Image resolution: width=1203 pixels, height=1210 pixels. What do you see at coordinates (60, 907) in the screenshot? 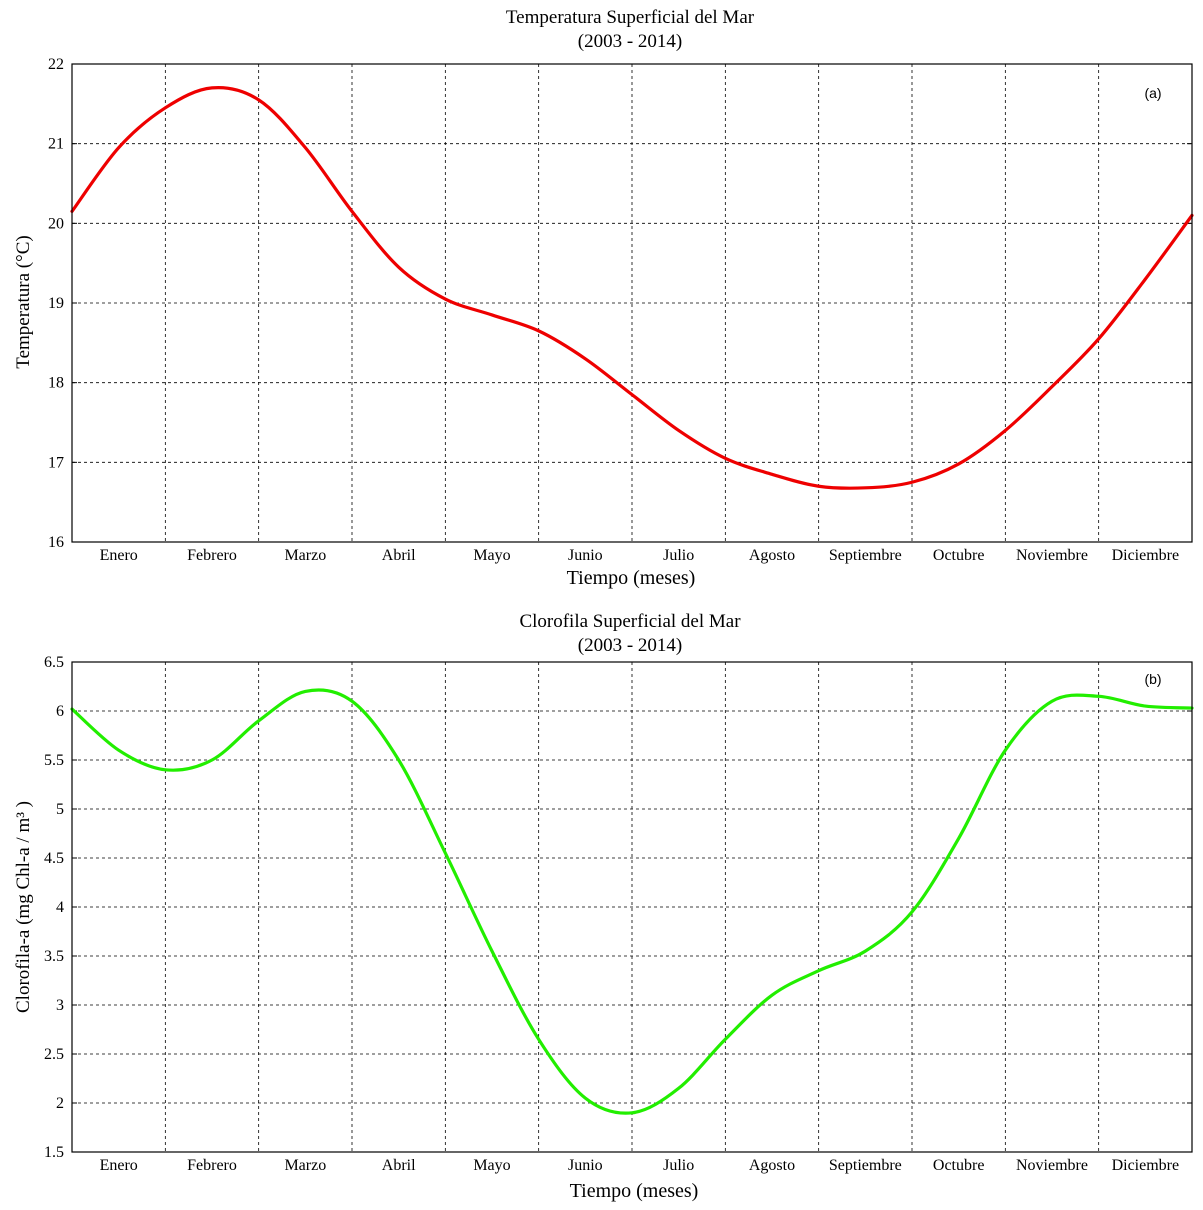
I see `y-tick-label: 4` at bounding box center [60, 907].